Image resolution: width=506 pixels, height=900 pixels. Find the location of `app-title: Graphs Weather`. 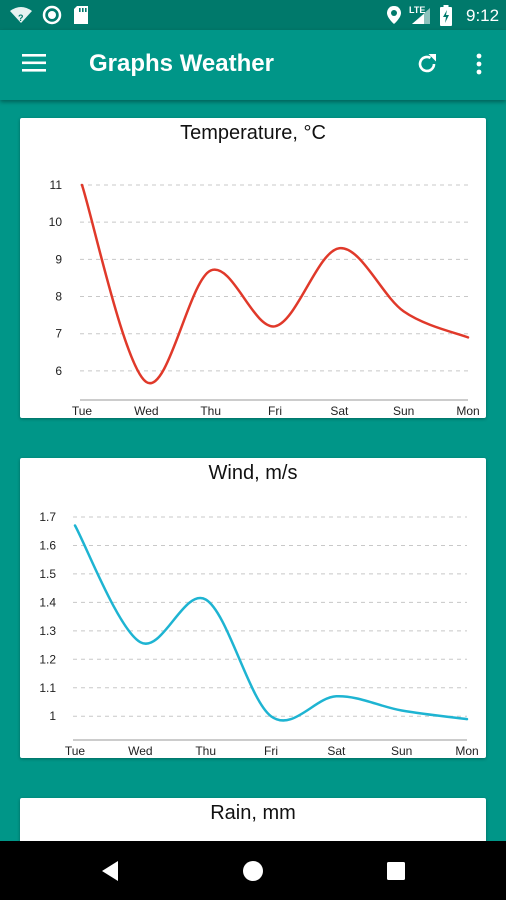

app-title: Graphs Weather is located at coordinates (181, 63).